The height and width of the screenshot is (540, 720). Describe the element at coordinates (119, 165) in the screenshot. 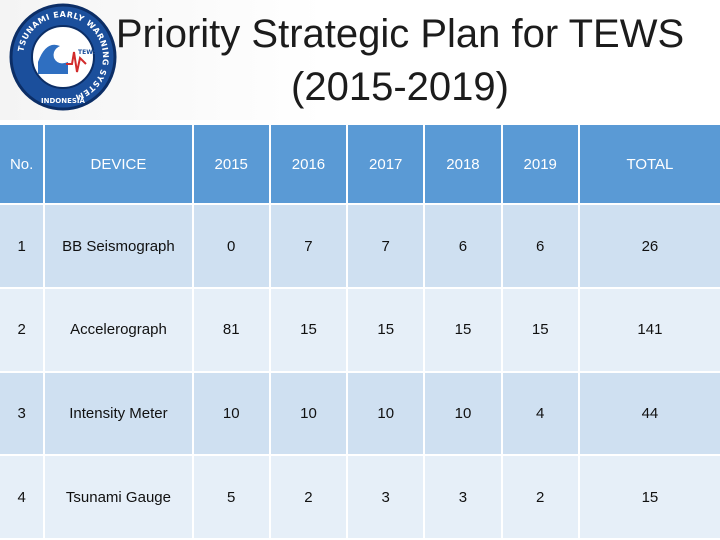

I see `header-cell-device: DEVICE` at that location.